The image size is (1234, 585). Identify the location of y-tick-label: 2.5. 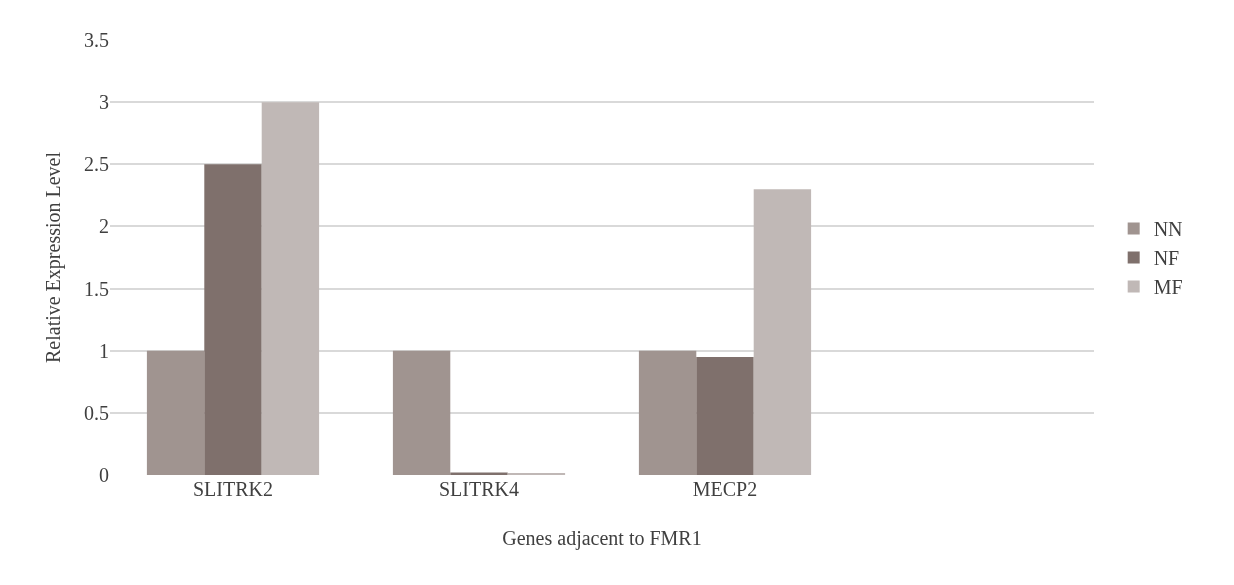
(96, 164).